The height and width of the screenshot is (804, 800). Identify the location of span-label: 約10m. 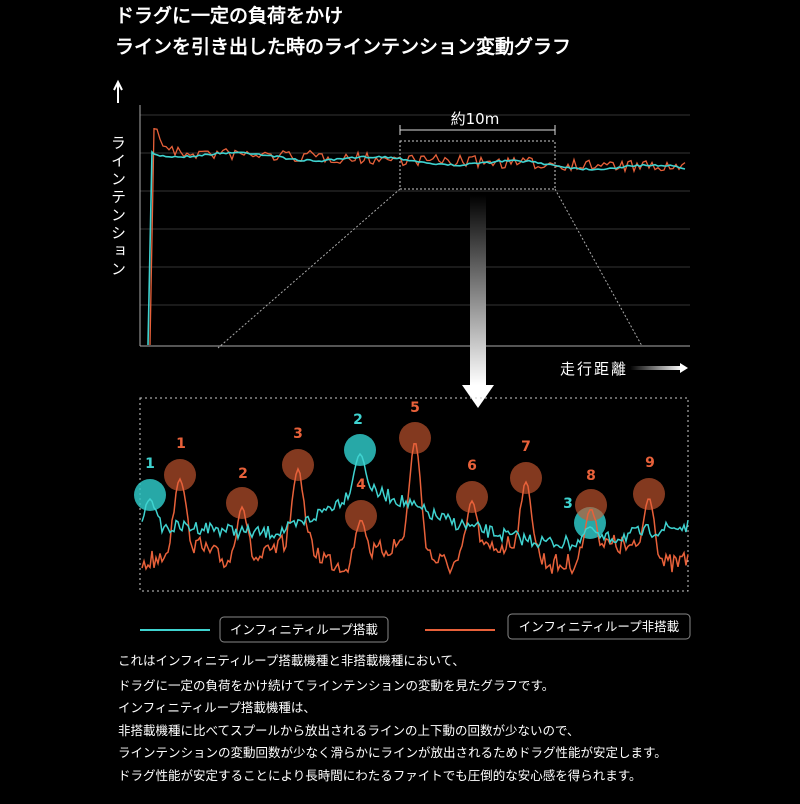
(475, 119).